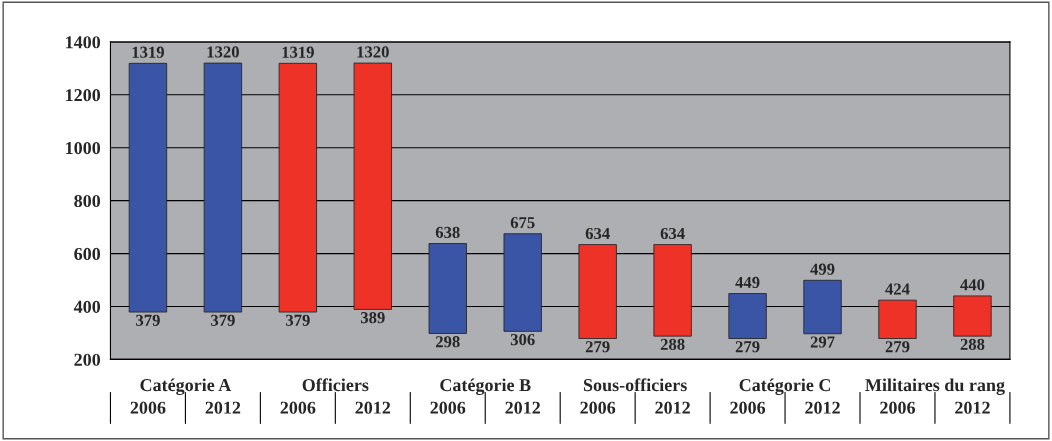  What do you see at coordinates (747, 282) in the screenshot?
I see `data-label: 449` at bounding box center [747, 282].